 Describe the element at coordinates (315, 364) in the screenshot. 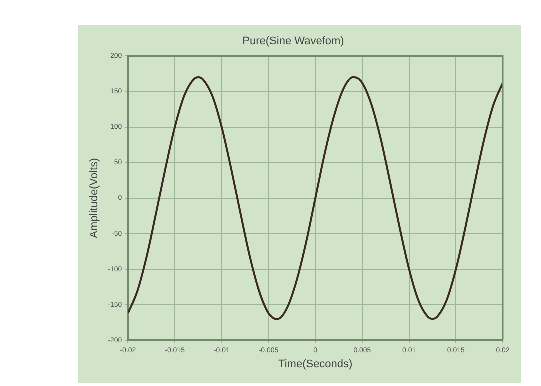

I see `x-axis-title: Time(Seconds)` at that location.